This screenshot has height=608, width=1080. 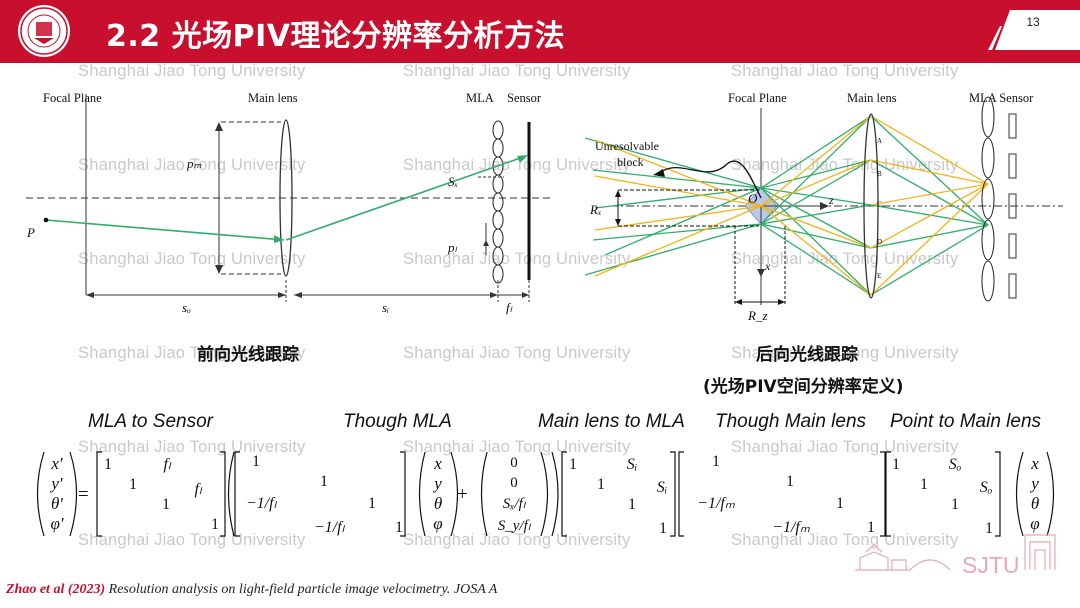 I want to click on m1-13: fₗ, so click(x=167, y=464).